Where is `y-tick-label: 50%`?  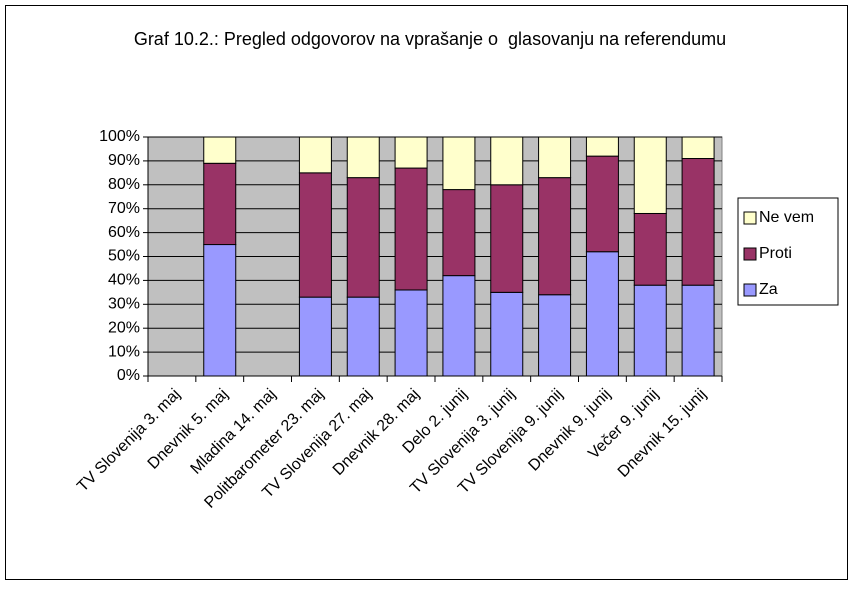 y-tick-label: 50% is located at coordinates (124, 256).